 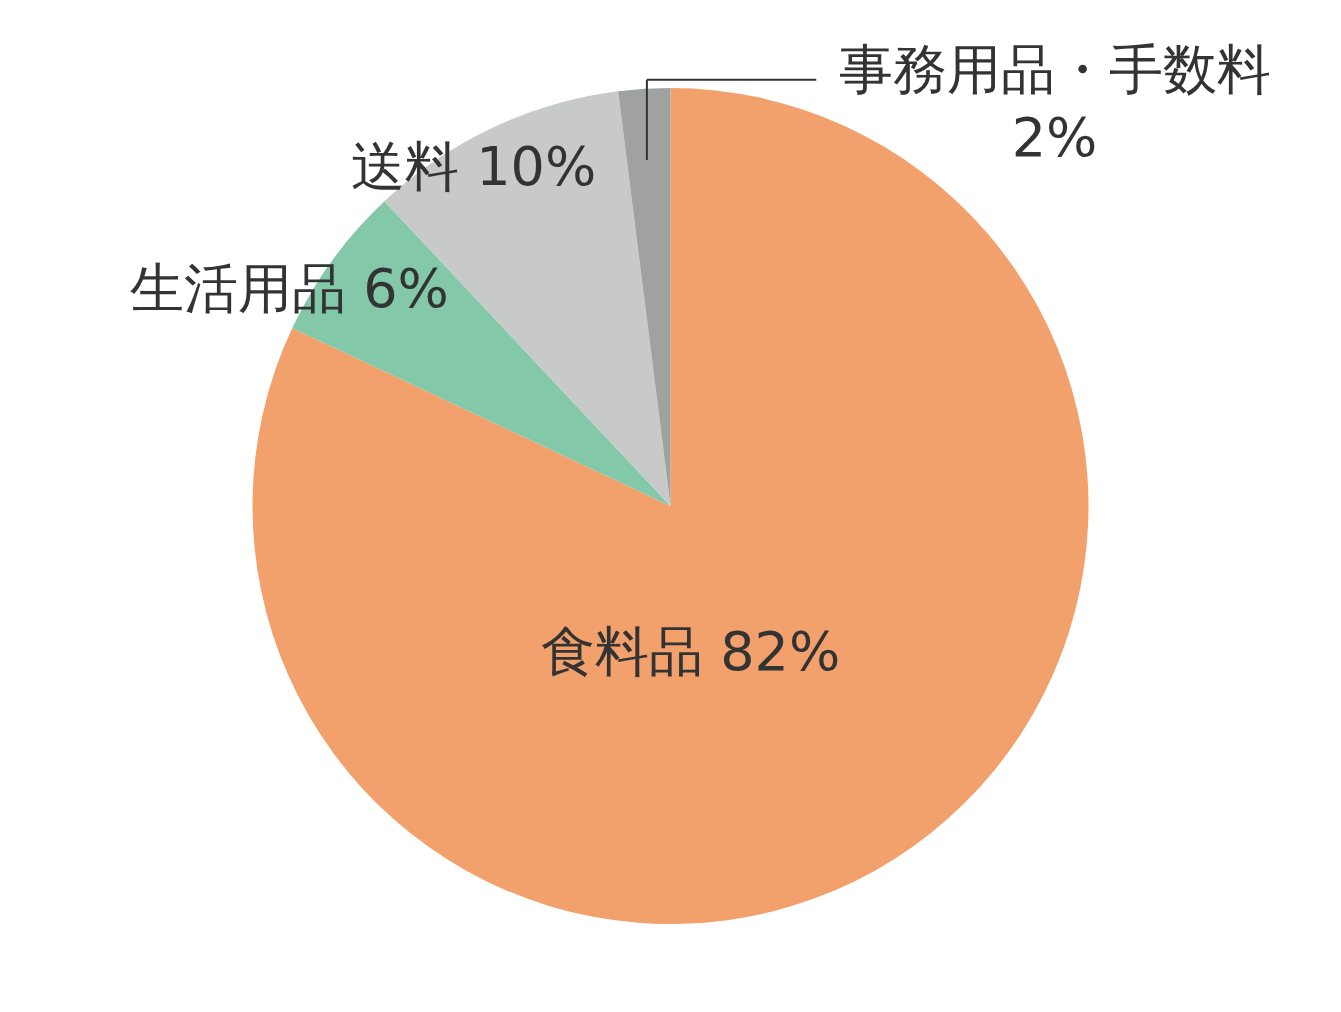 What do you see at coordinates (474, 167) in the screenshot?
I see `slice-label: 送料 10%` at bounding box center [474, 167].